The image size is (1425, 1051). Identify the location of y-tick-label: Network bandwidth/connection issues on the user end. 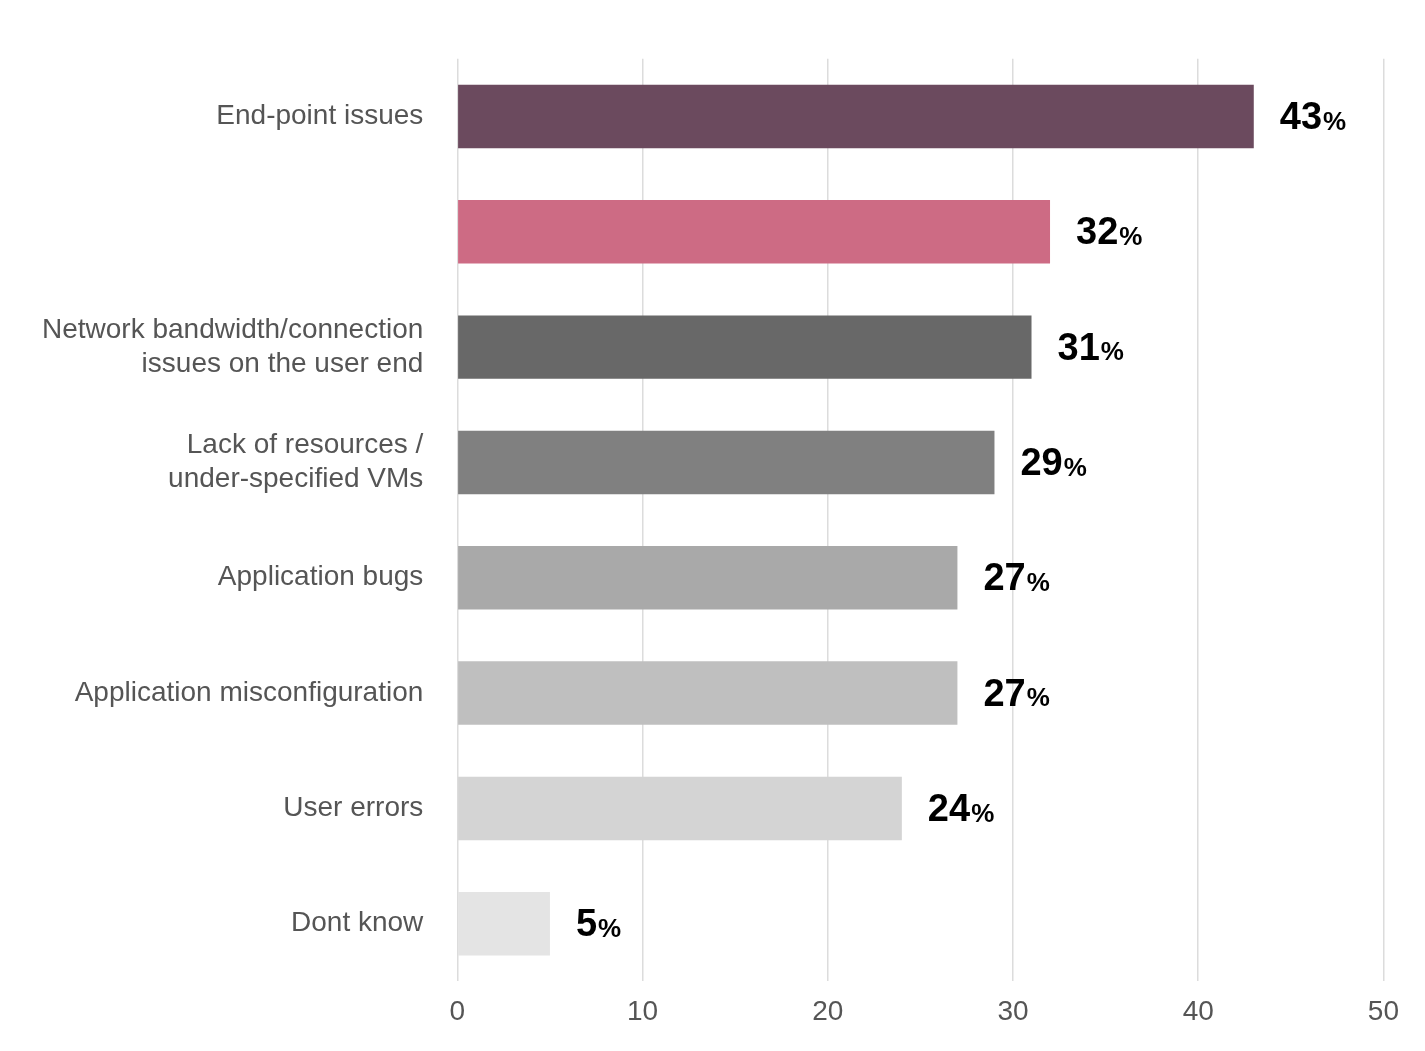
(232, 345).